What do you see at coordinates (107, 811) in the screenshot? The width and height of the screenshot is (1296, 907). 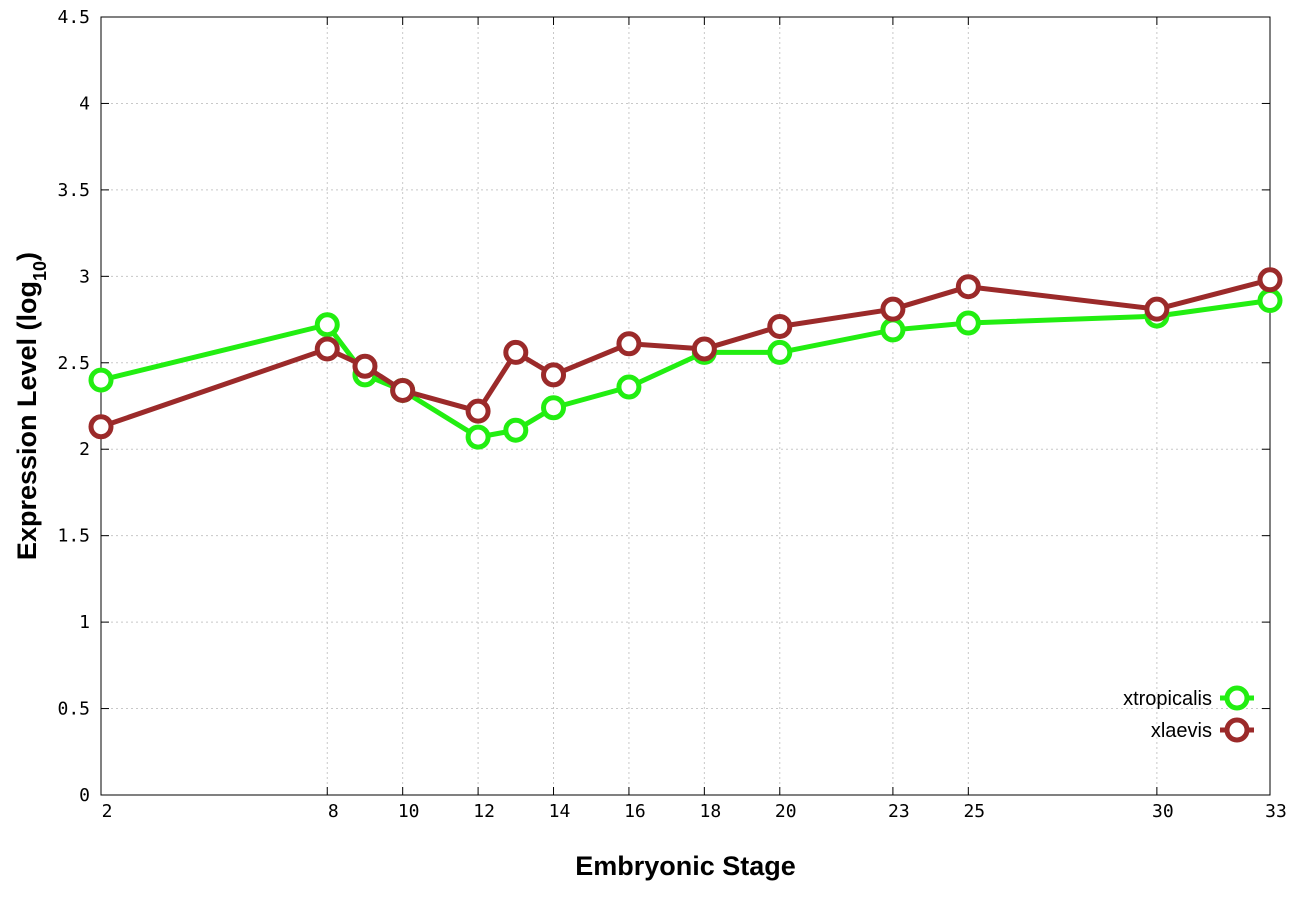 I see `x-tick-label: 2` at bounding box center [107, 811].